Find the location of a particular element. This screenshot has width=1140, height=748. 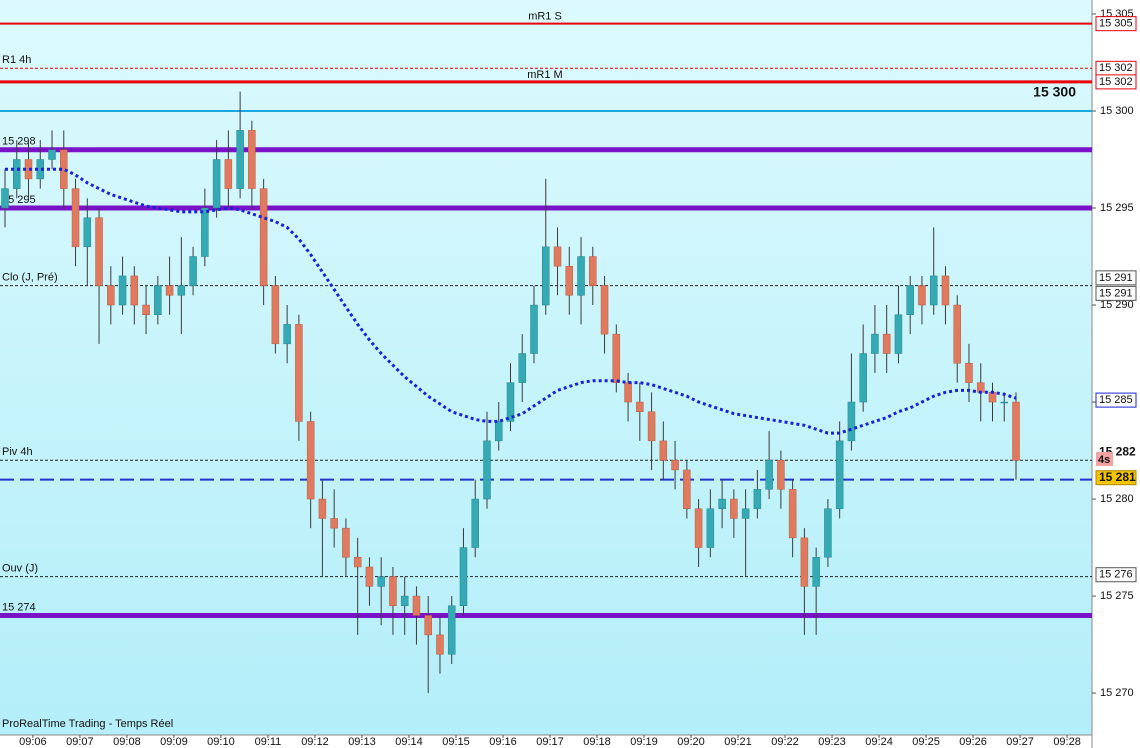

x-tick-label: 09:17 is located at coordinates (550, 742).